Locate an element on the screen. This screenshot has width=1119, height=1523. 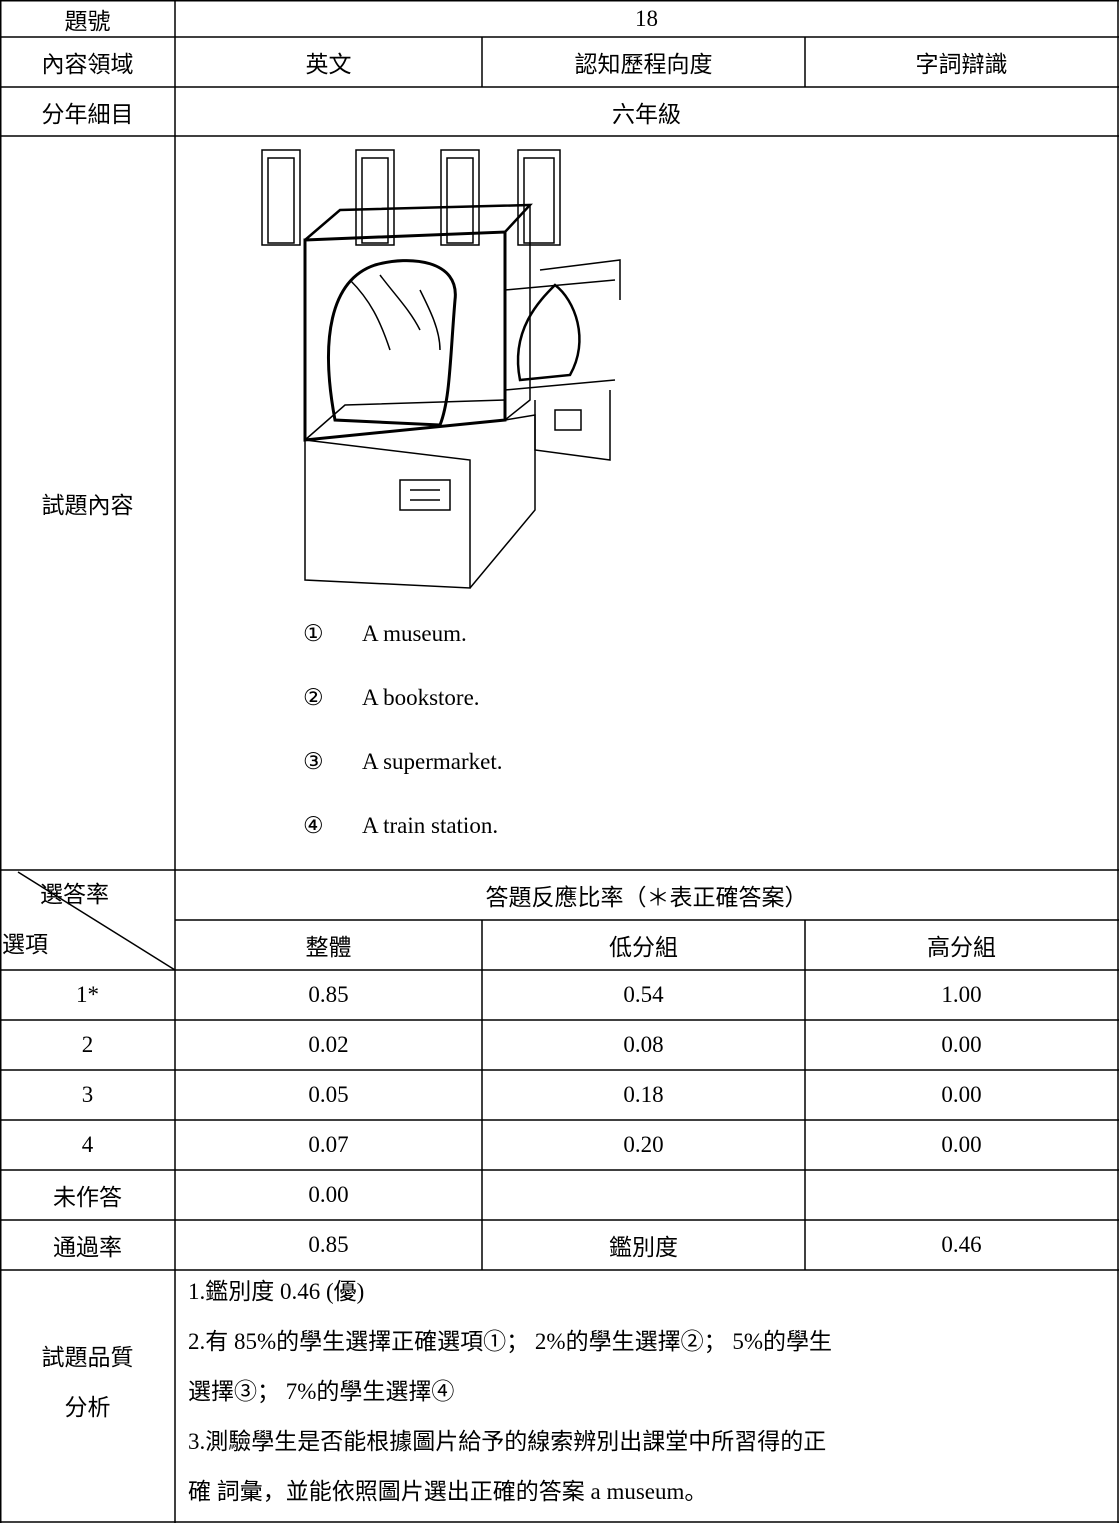
cell-label: 鑑別度 is located at coordinates (643, 1247).